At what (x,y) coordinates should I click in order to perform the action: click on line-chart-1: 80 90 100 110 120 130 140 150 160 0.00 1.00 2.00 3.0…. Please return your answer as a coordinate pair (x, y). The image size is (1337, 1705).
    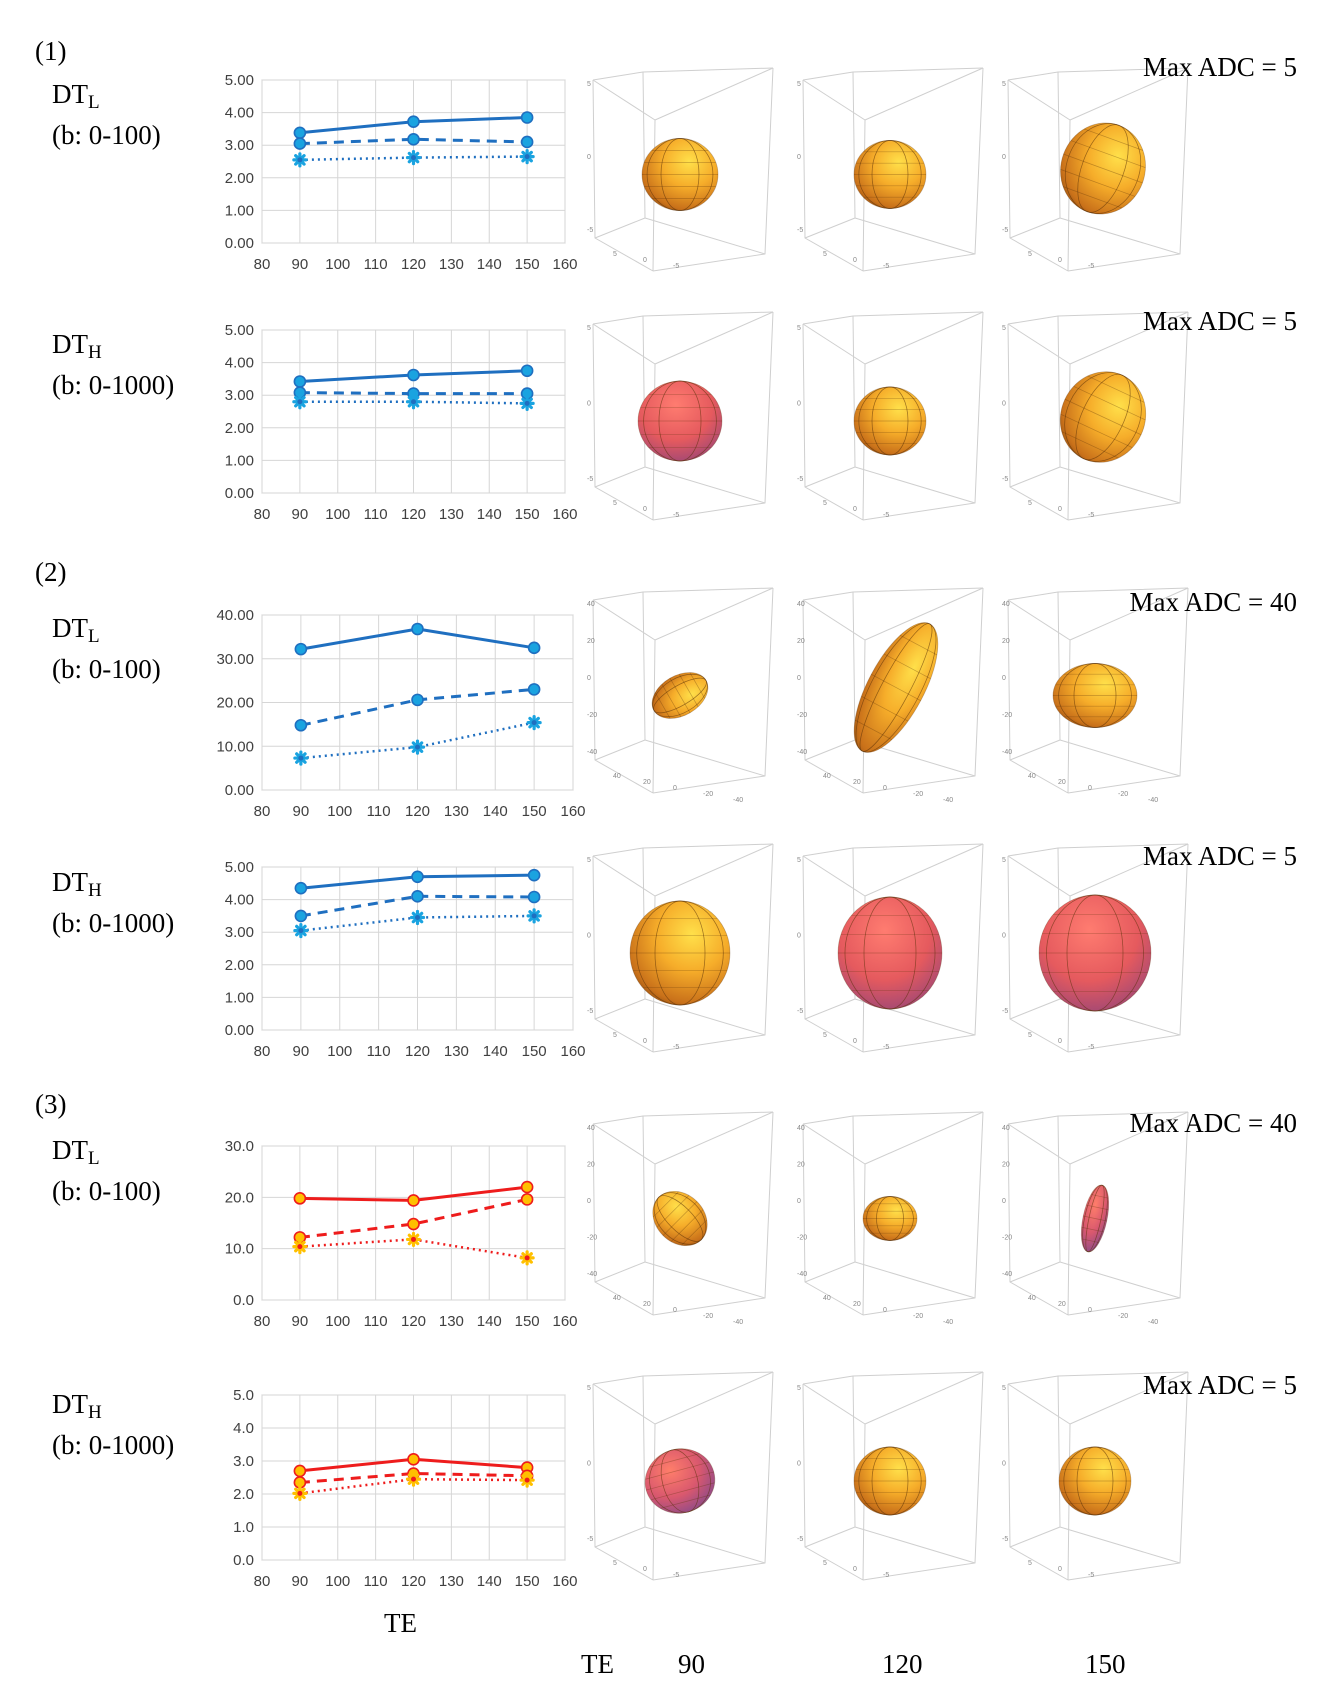
    Looking at the image, I should click on (401, 172).